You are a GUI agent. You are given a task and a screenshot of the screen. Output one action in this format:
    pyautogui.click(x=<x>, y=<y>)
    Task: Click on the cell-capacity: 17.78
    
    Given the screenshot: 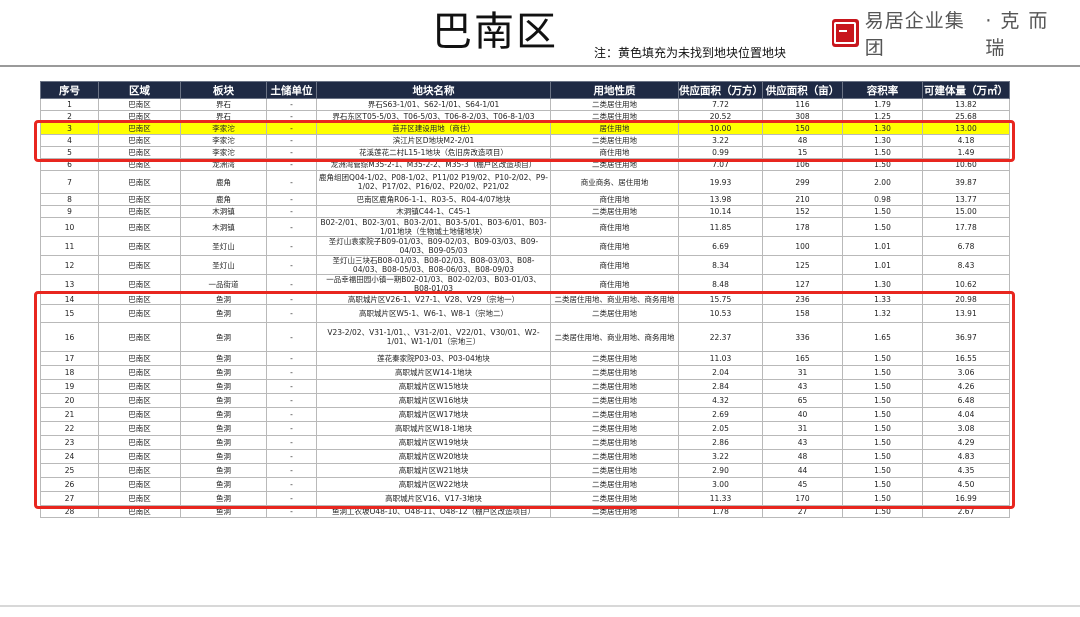 What is the action you would take?
    pyautogui.click(x=966, y=227)
    